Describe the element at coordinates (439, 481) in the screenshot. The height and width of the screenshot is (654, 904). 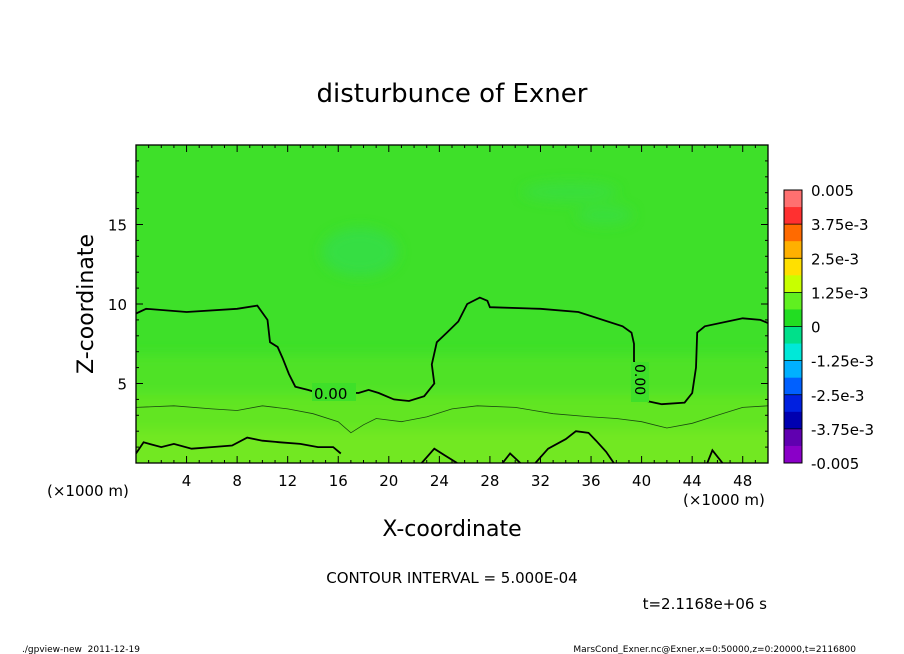
I see `x-tick-label: 24` at that location.